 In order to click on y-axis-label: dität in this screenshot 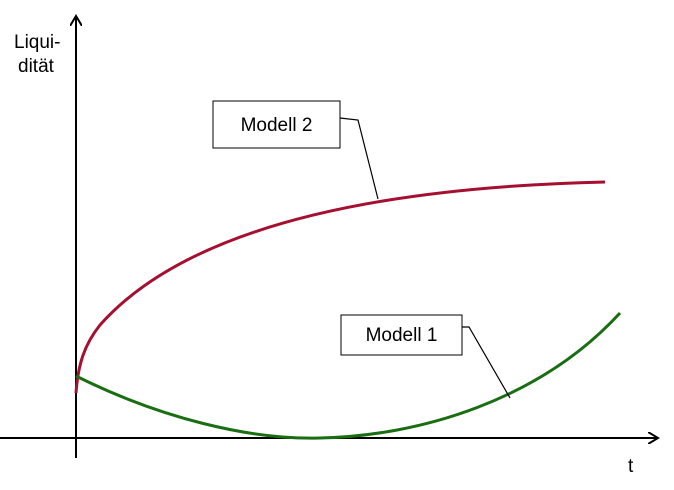, I will do `click(36, 66)`.